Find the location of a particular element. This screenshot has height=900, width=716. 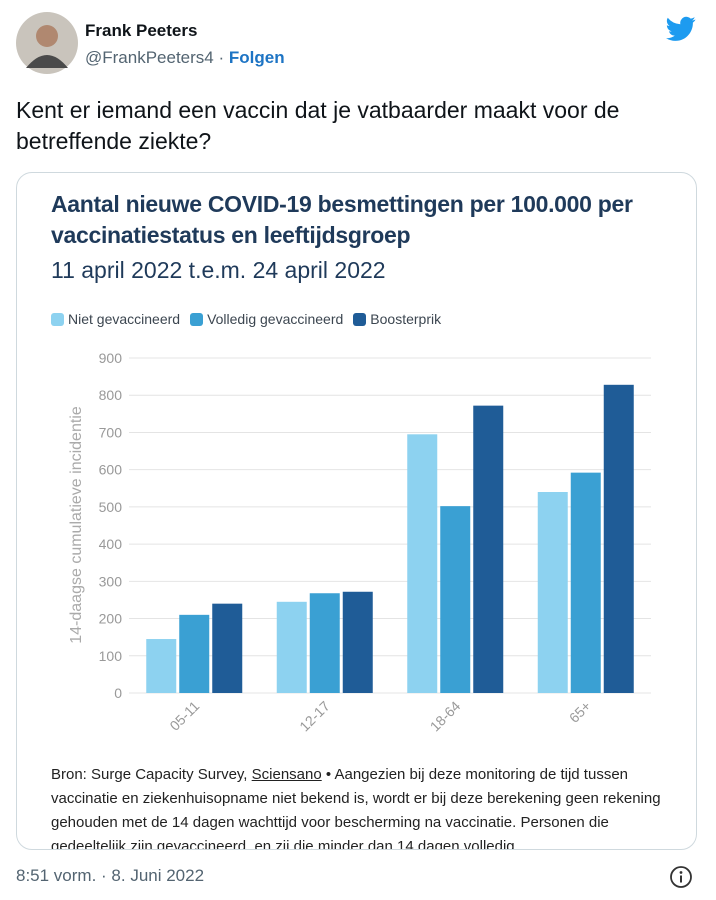

author-name: Frank Peeters is located at coordinates (141, 30).